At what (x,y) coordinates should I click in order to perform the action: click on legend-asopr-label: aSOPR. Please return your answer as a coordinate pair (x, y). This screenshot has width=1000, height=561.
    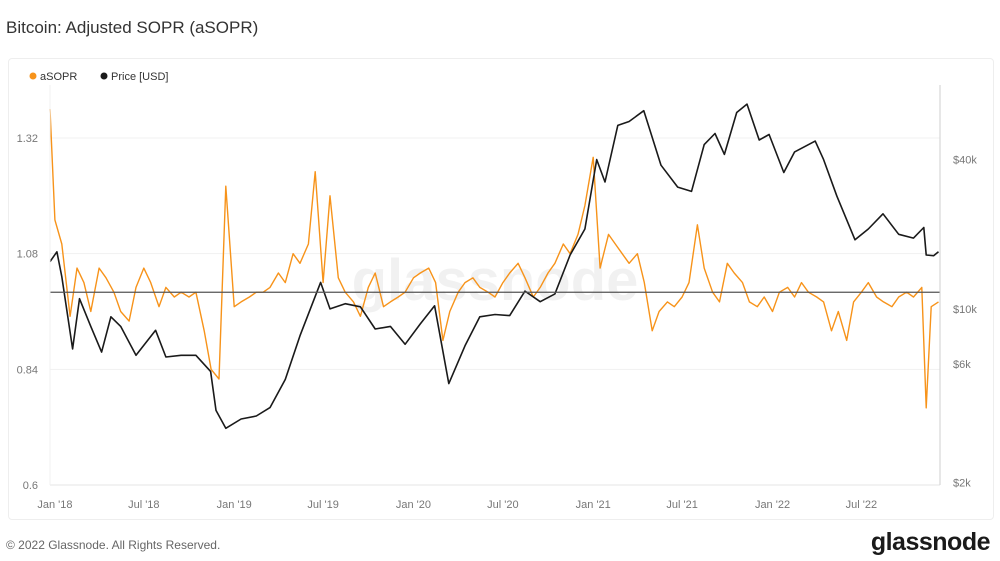
    Looking at the image, I should click on (58, 77).